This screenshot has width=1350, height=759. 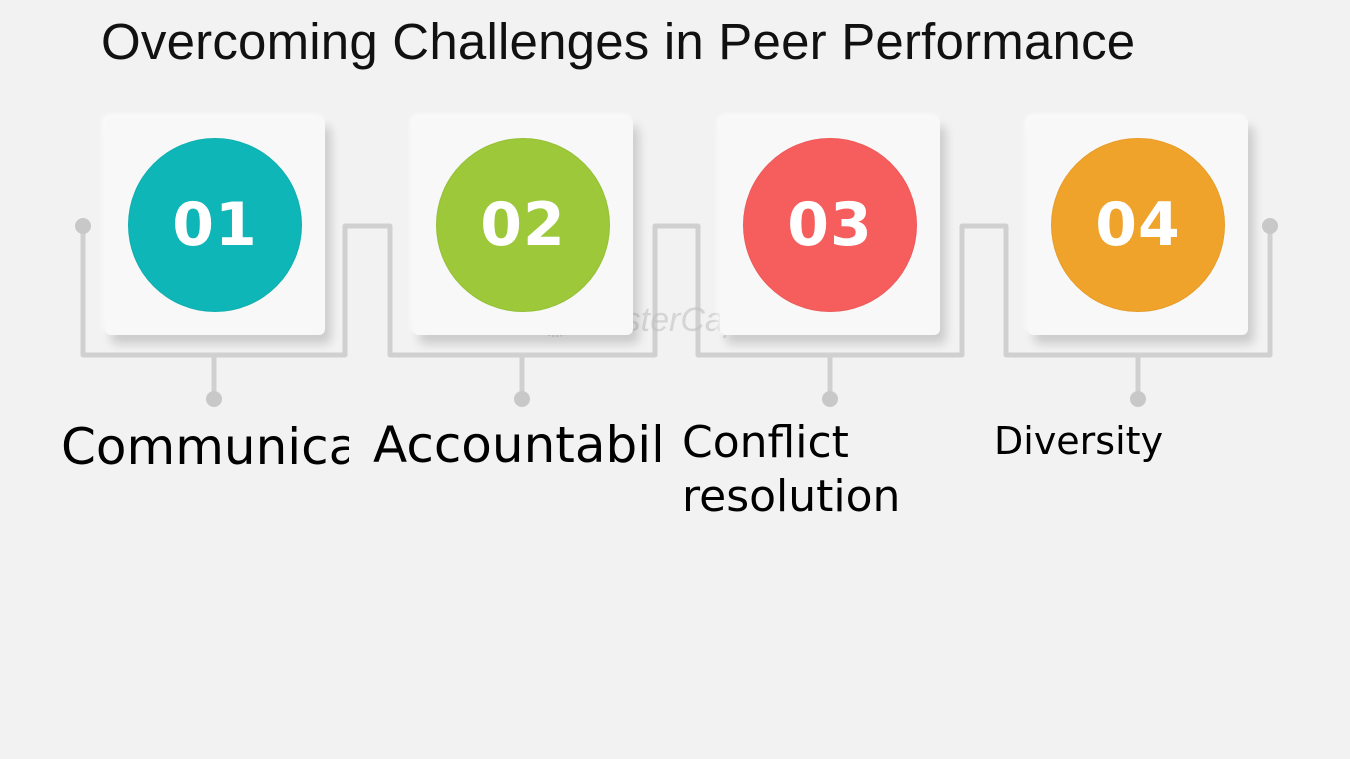 I want to click on step-circle-1: 01, so click(x=215, y=225).